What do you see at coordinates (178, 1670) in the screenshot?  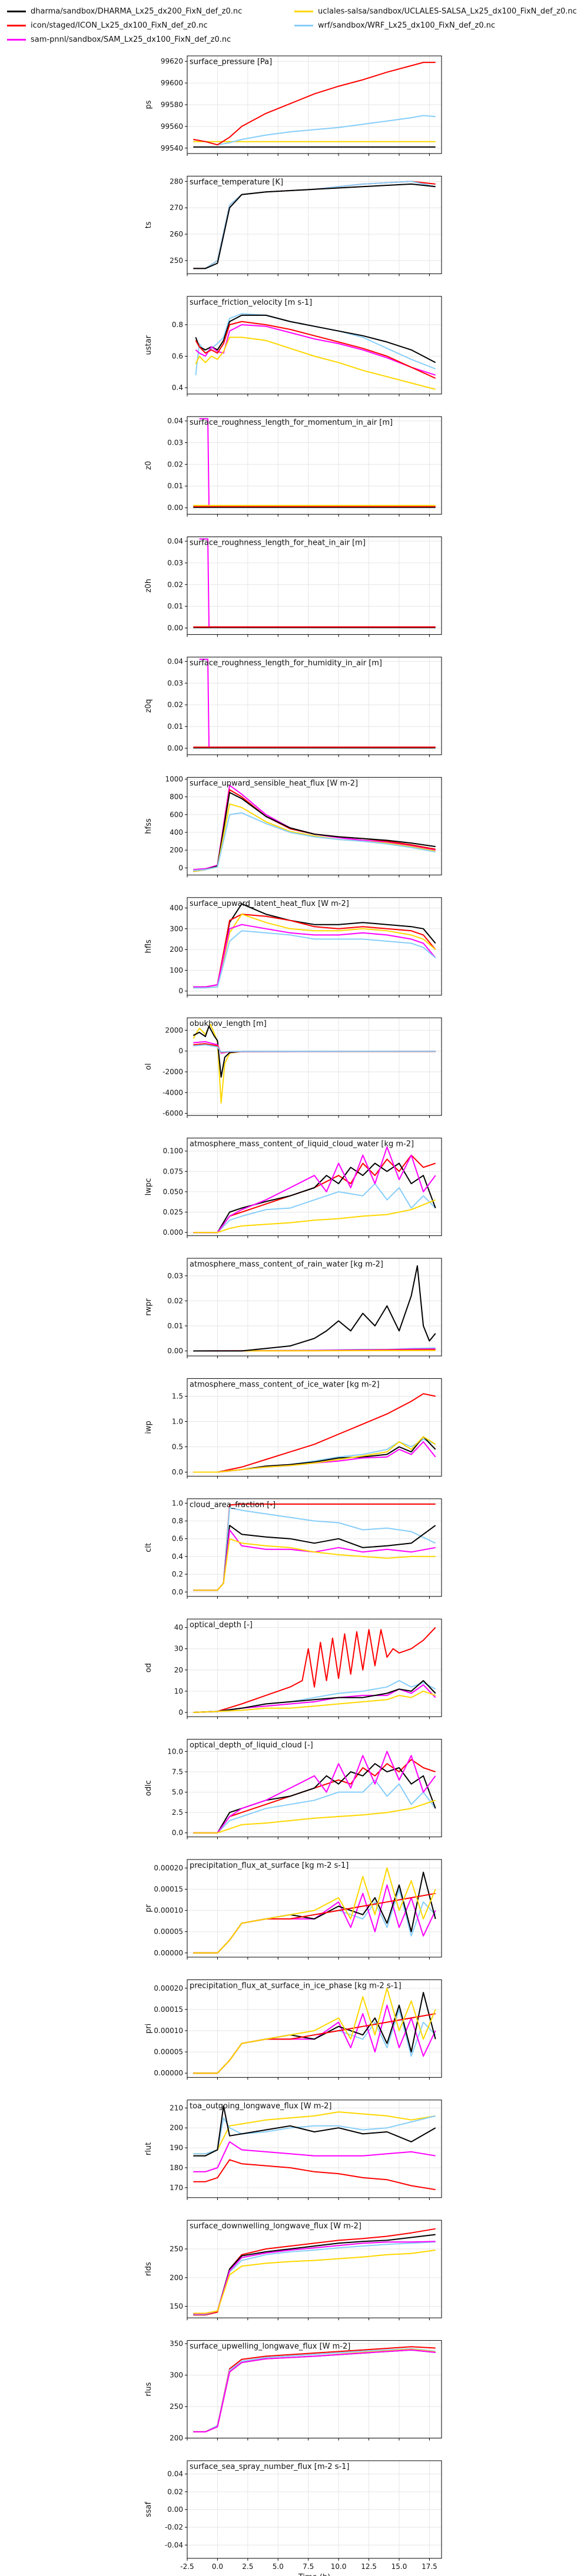 I see `y-tick-label: 20` at bounding box center [178, 1670].